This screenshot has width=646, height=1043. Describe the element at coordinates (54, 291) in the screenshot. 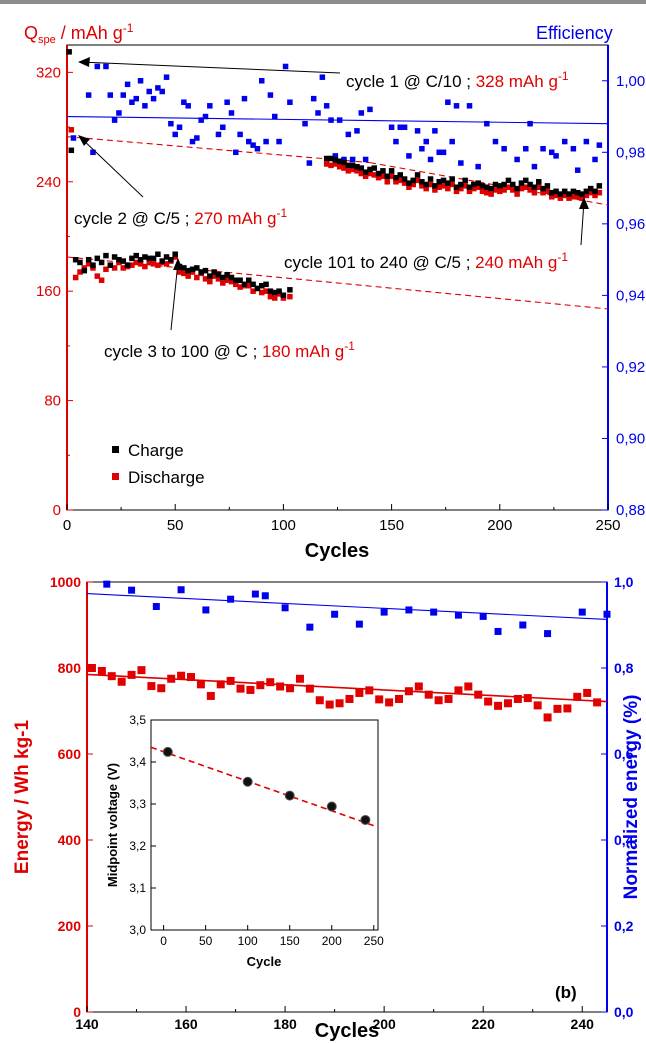

I see `panel-a-left-ticks: 0 80 160 240 320` at that location.